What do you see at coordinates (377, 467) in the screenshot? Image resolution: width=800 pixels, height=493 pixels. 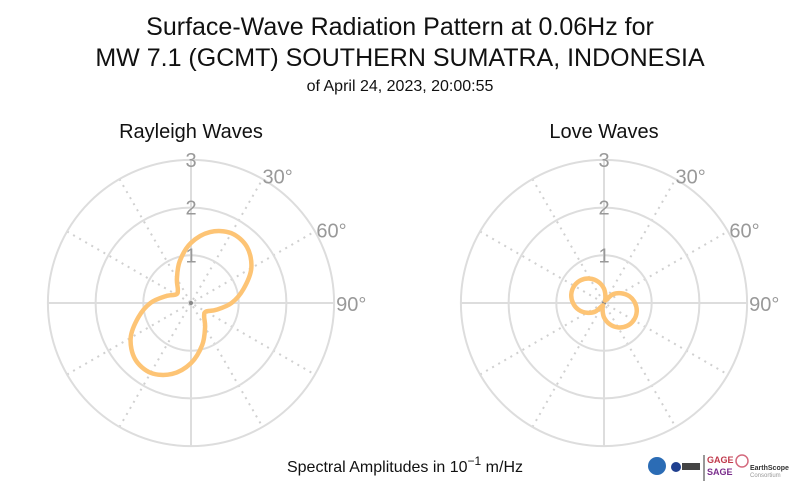 I see `x-label-prefix: Spectral Amplitudes in 10` at bounding box center [377, 467].